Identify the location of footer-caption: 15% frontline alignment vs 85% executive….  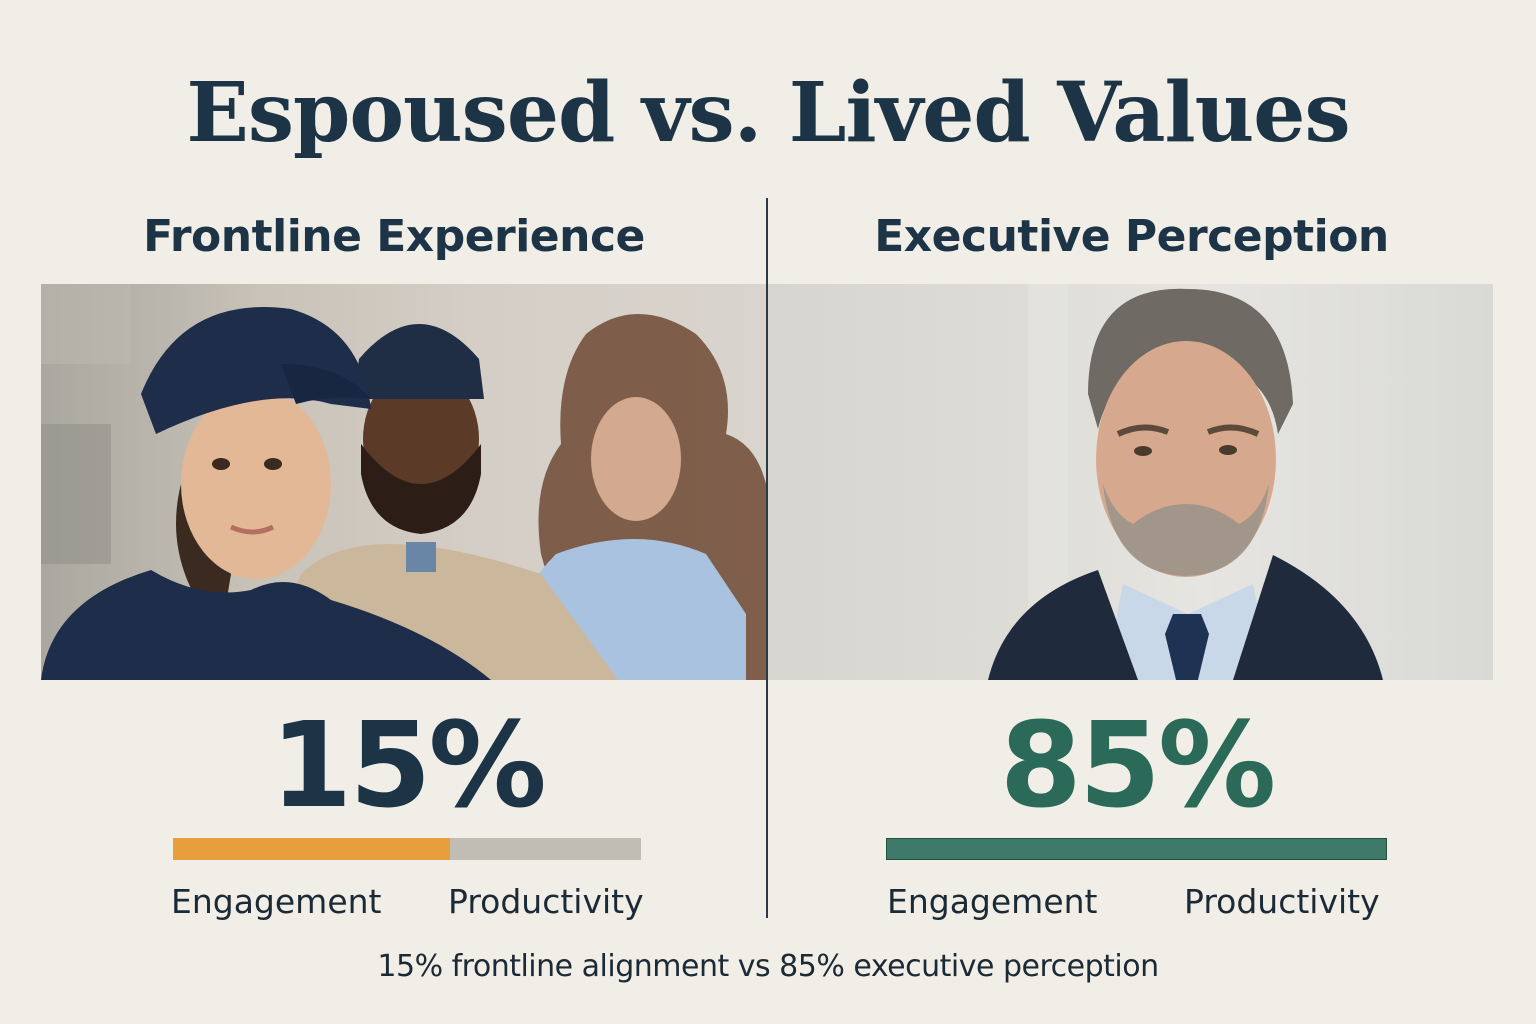
(768, 966).